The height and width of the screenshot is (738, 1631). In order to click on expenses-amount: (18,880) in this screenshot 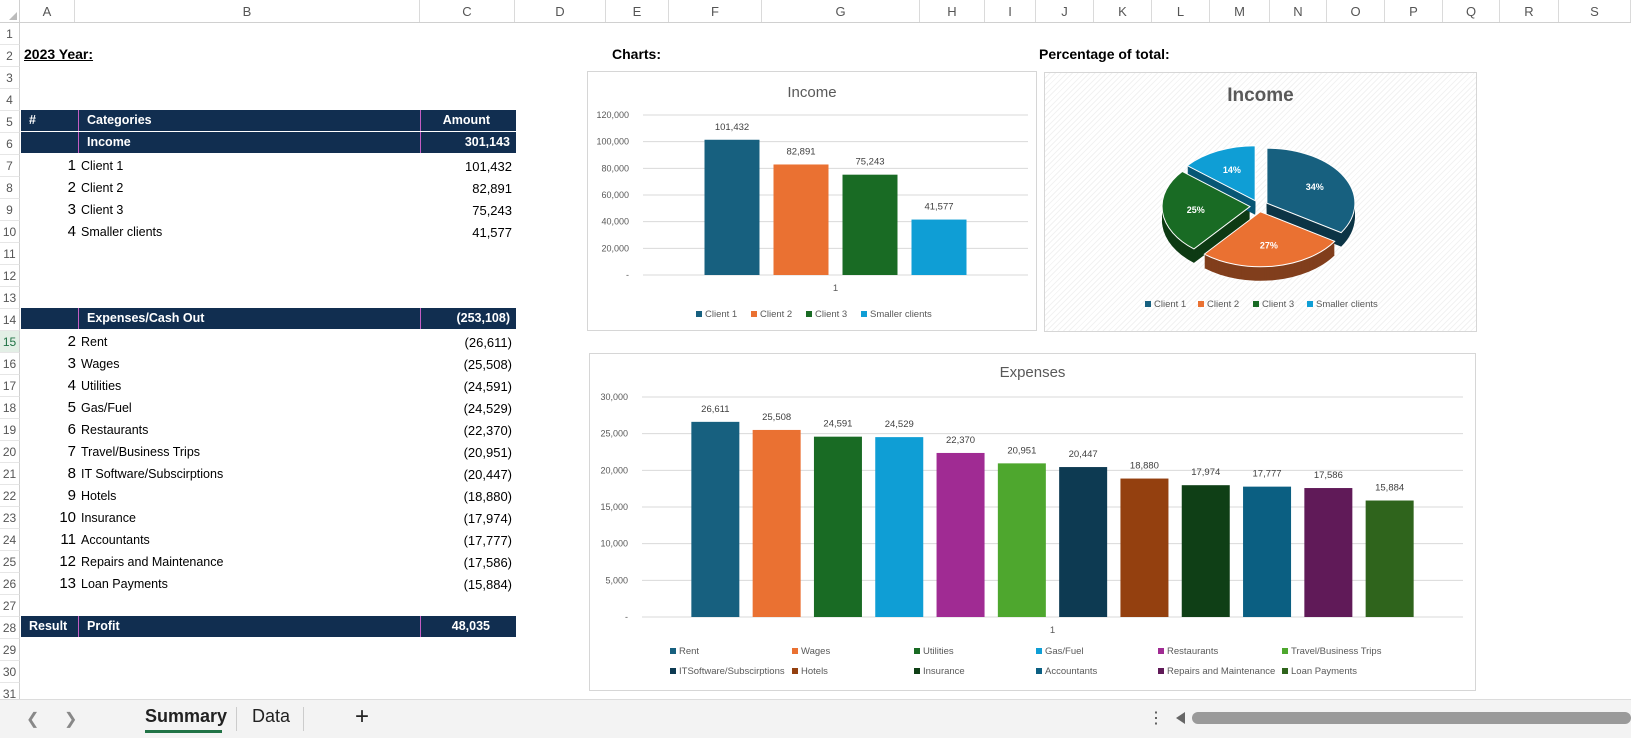, I will do `click(487, 496)`.